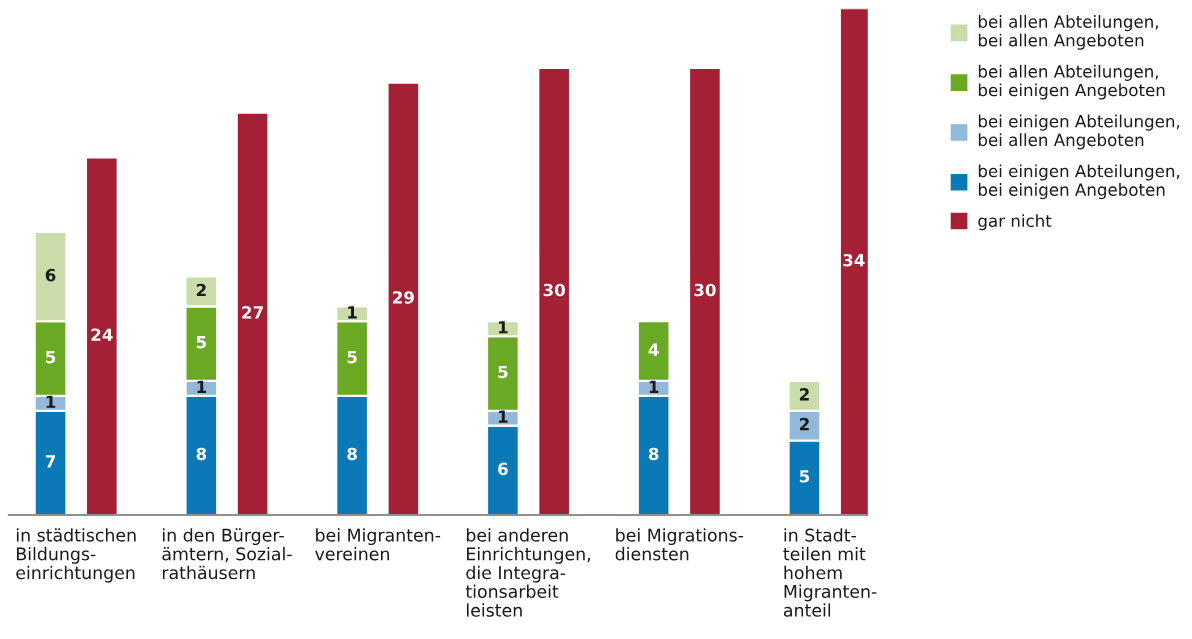  What do you see at coordinates (227, 554) in the screenshot?
I see `x-tick-label: in den Bürger- ämtern, Sozial- rathäusern` at bounding box center [227, 554].